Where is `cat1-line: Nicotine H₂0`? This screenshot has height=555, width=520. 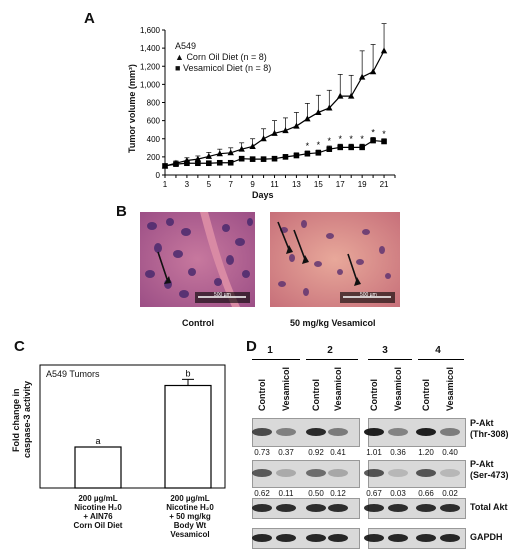 cat1-line: Nicotine H₂0 is located at coordinates (98, 507).